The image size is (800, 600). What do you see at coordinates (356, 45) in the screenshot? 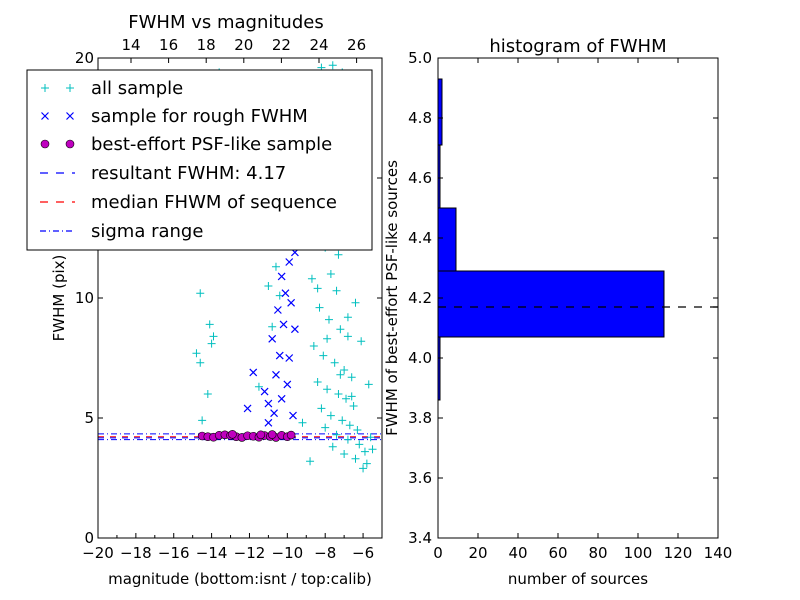
I see `scatter-top-tick-label: 26` at bounding box center [356, 45].